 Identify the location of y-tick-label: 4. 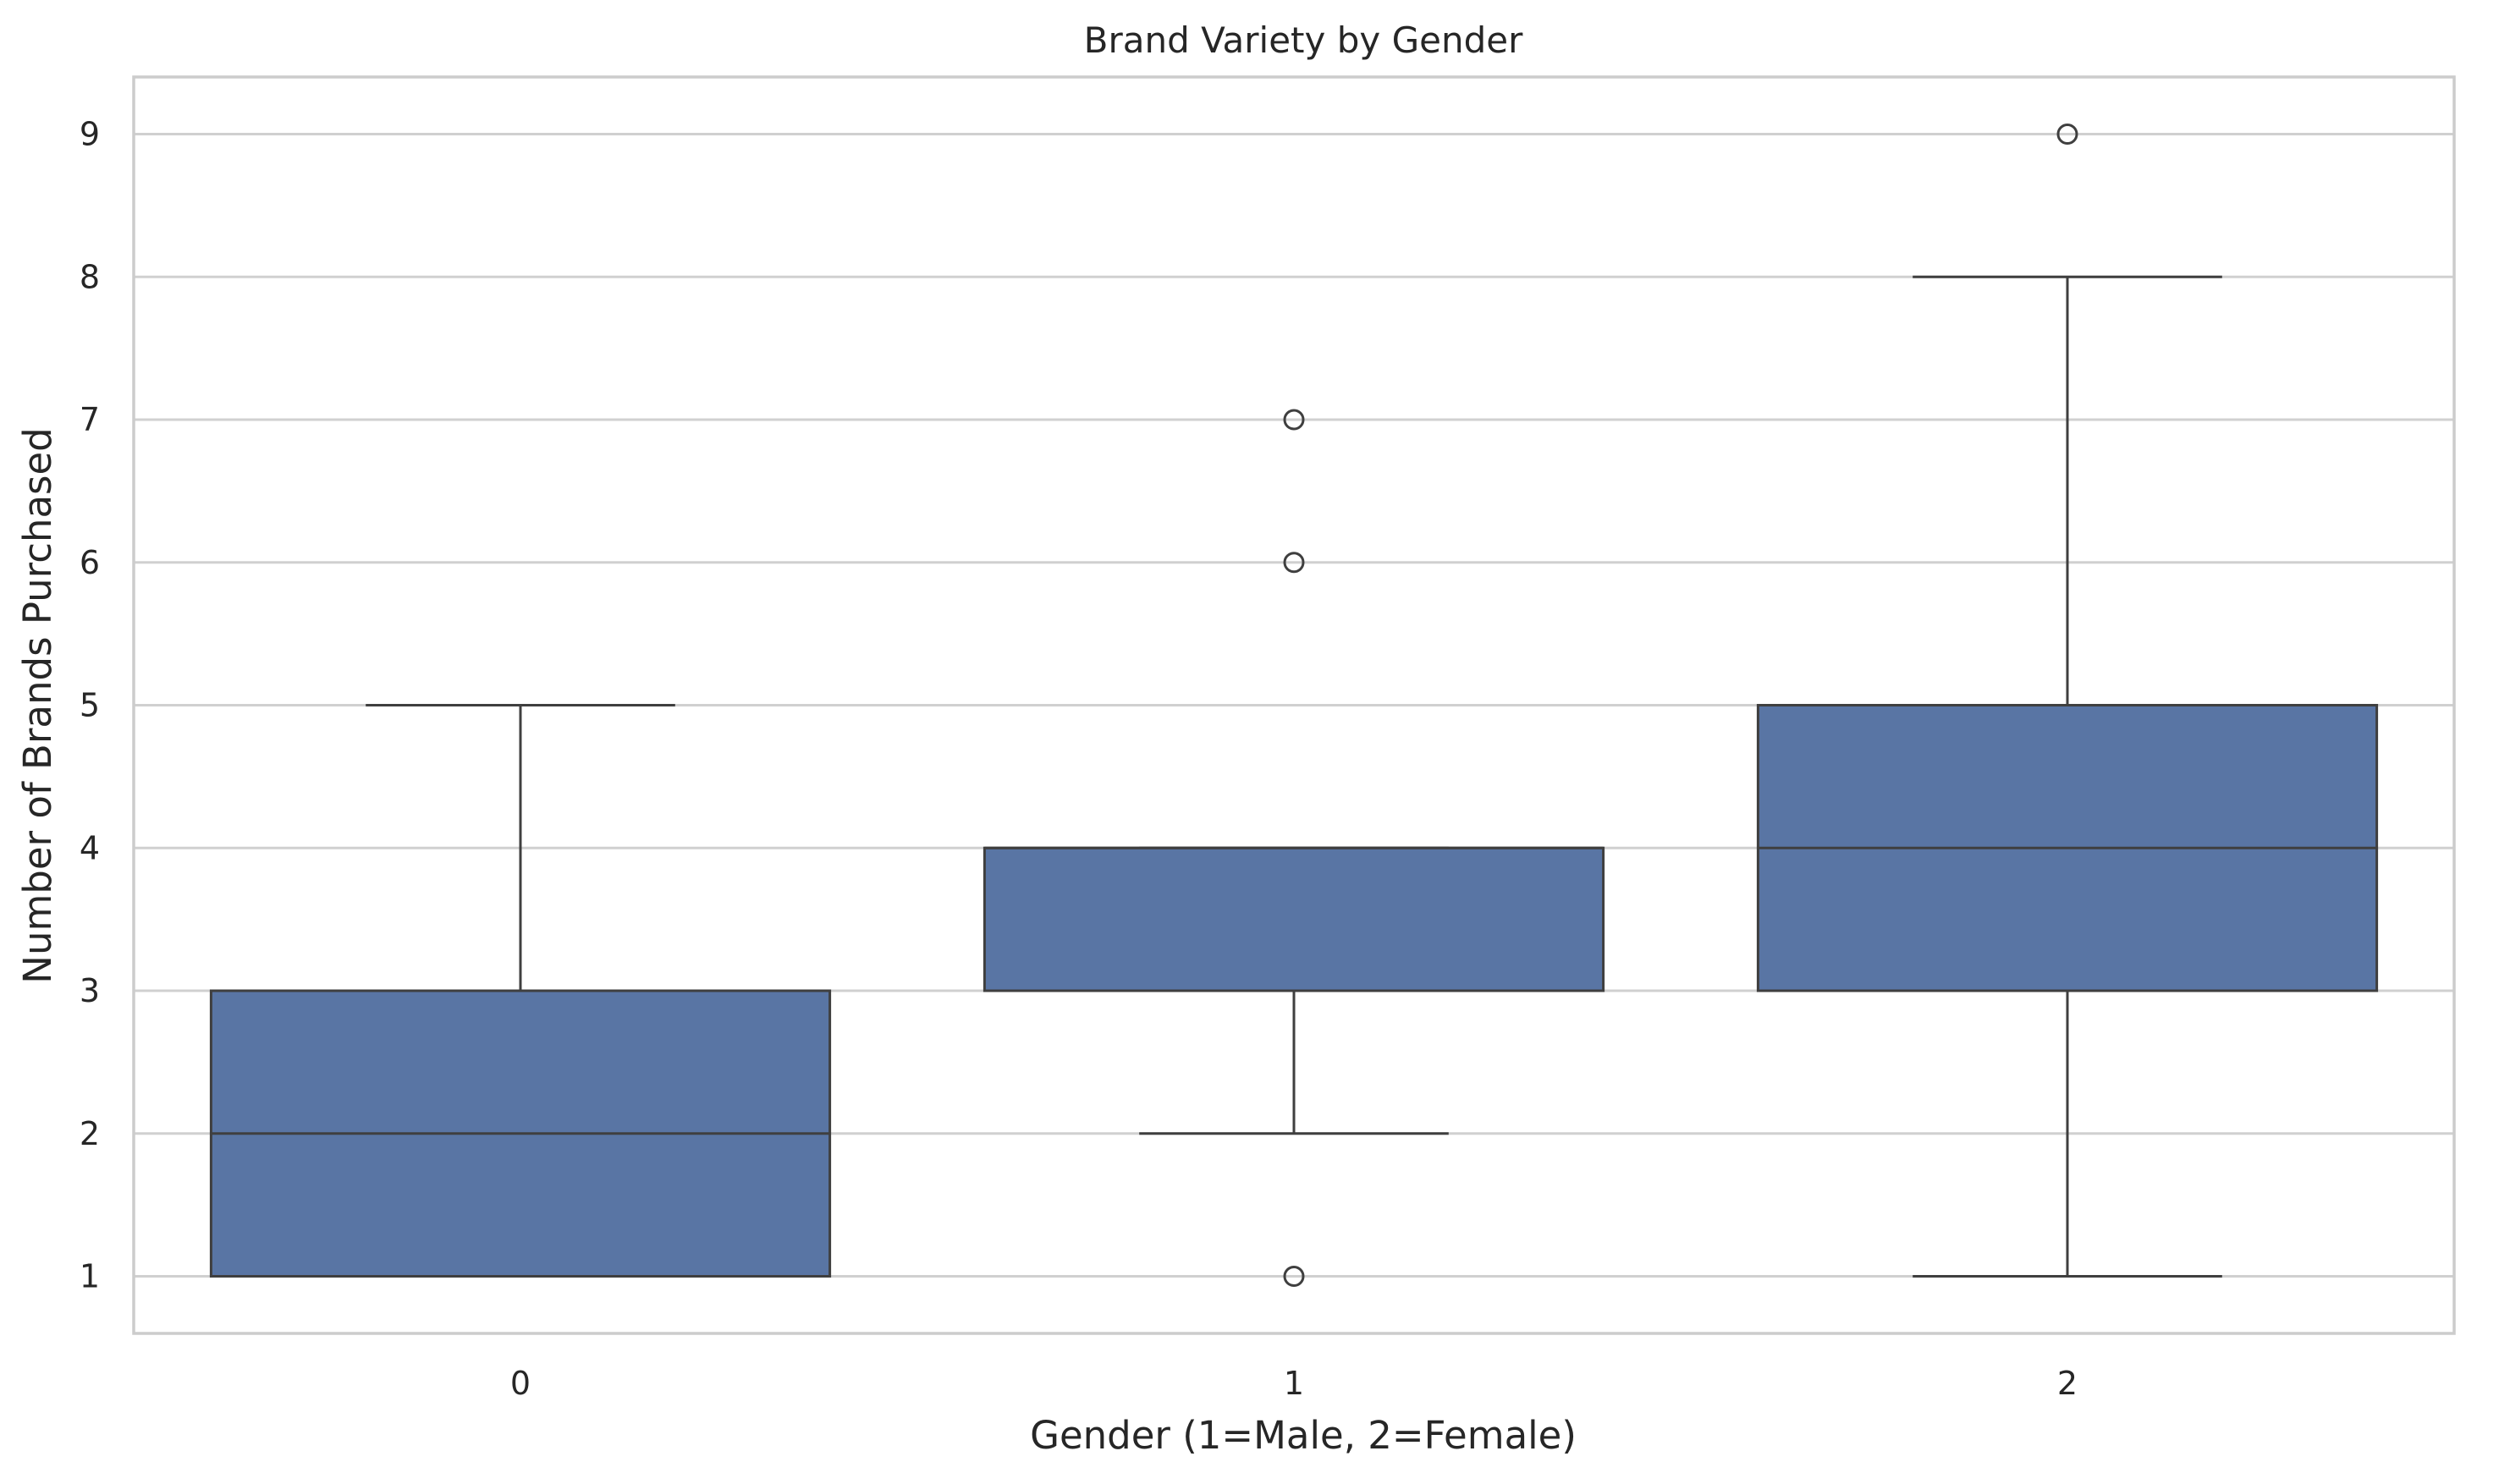
(90, 847).